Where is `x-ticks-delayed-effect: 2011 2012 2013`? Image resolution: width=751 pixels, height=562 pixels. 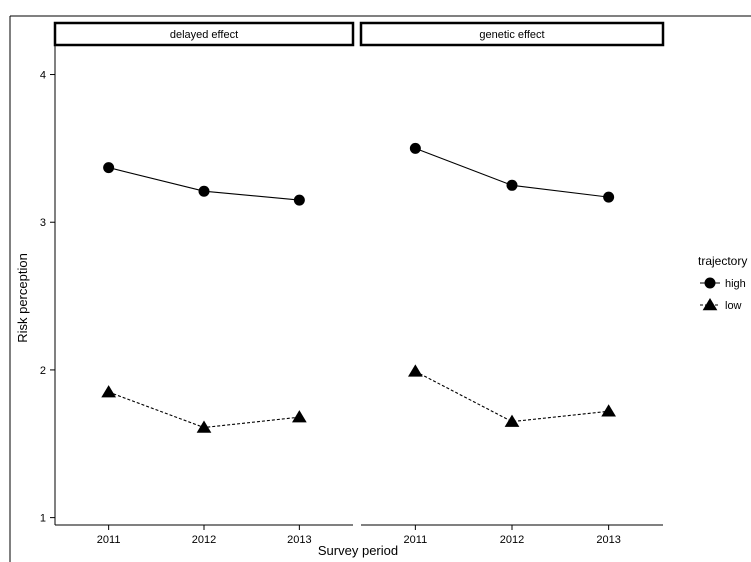 x-ticks-delayed-effect: 2011 2012 2013 is located at coordinates (204, 535).